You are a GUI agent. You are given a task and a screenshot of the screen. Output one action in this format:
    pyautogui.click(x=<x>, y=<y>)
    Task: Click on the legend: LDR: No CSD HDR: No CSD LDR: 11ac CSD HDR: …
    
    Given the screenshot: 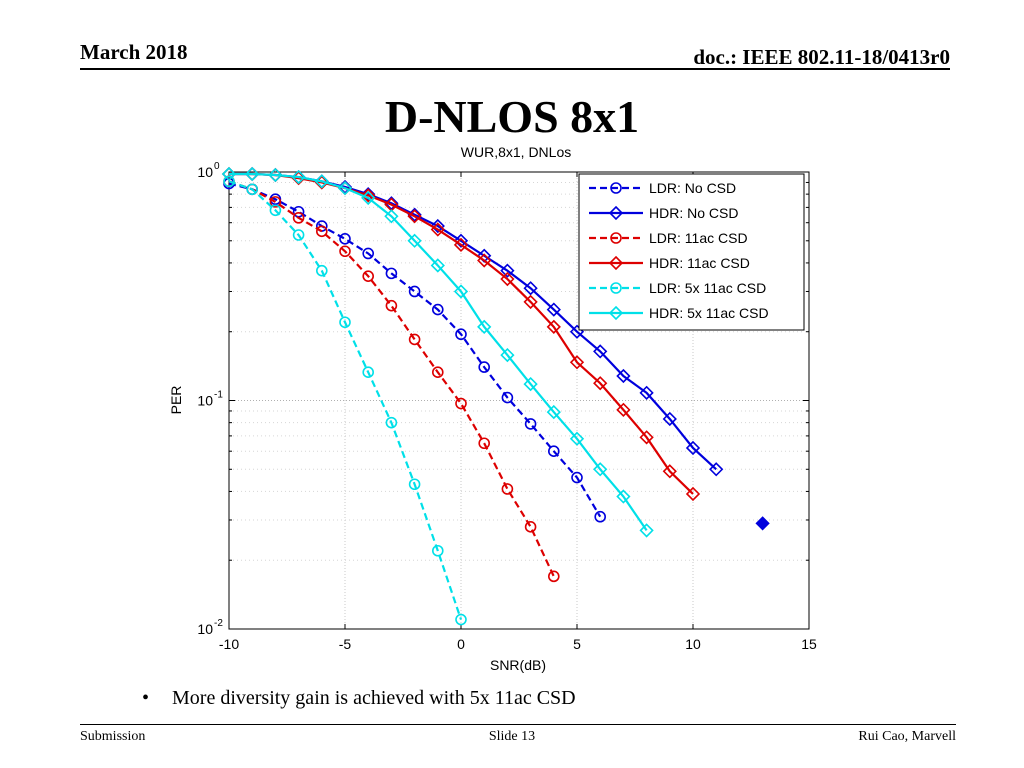 What is the action you would take?
    pyautogui.click(x=691, y=252)
    